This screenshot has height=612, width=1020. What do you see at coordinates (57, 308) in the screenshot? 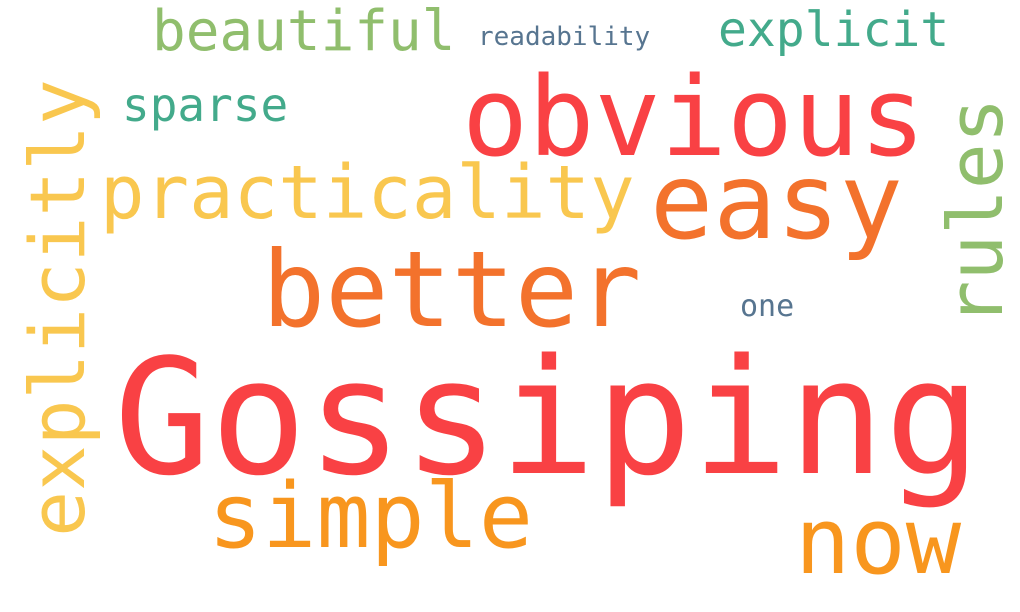
I see `word-explicitly: explicitly` at bounding box center [57, 308].